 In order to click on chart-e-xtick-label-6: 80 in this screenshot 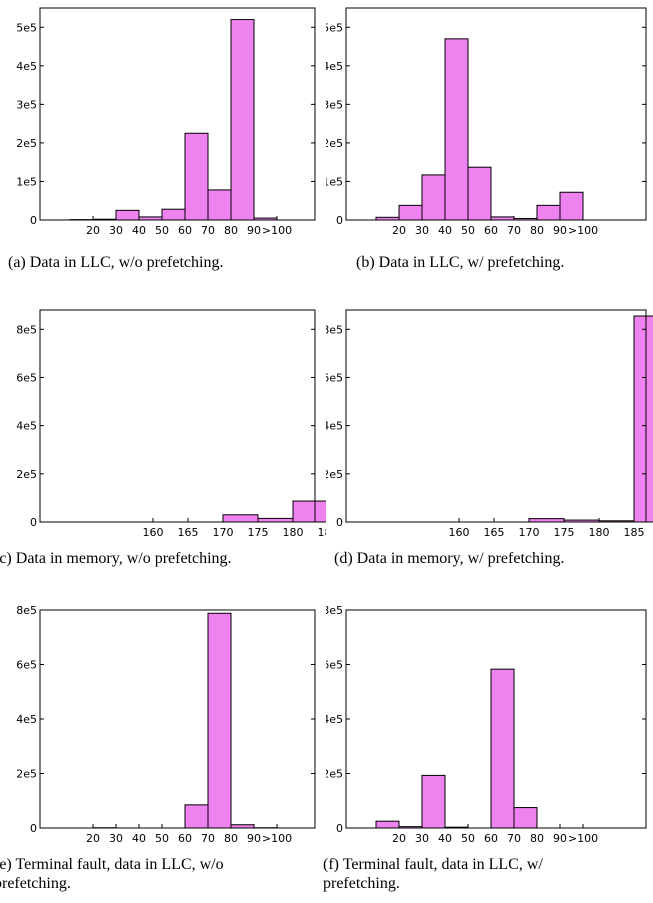, I will do `click(231, 838)`.